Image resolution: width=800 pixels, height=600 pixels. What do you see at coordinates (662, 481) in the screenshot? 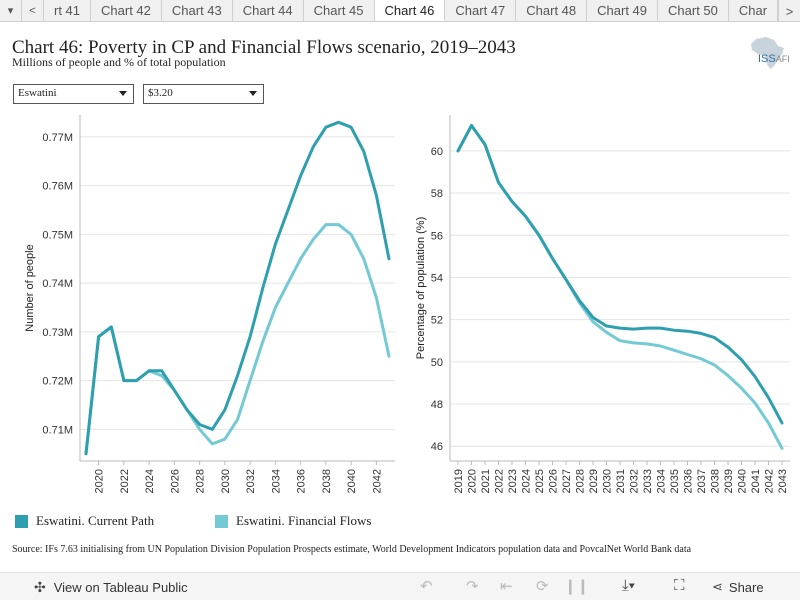
I see `x-tick-label-percent: 2034` at bounding box center [662, 481].